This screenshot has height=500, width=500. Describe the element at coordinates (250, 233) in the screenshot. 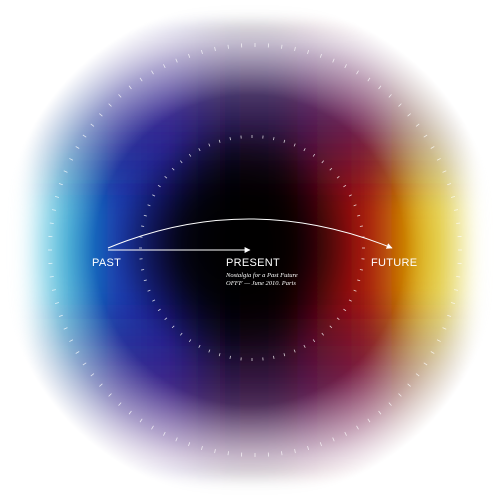

I see `future-arc-arrow` at that location.